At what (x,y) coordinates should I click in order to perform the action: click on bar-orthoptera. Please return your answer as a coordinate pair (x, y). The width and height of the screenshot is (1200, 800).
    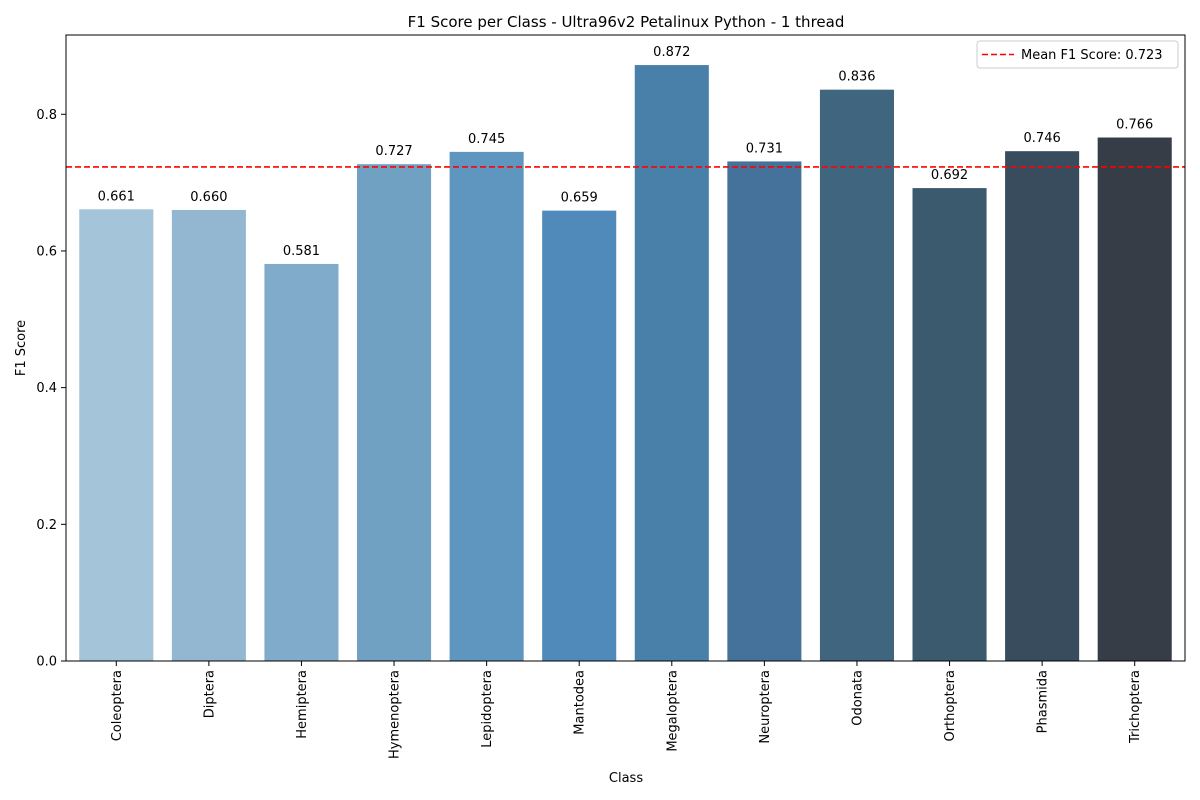
    Looking at the image, I should click on (949, 425).